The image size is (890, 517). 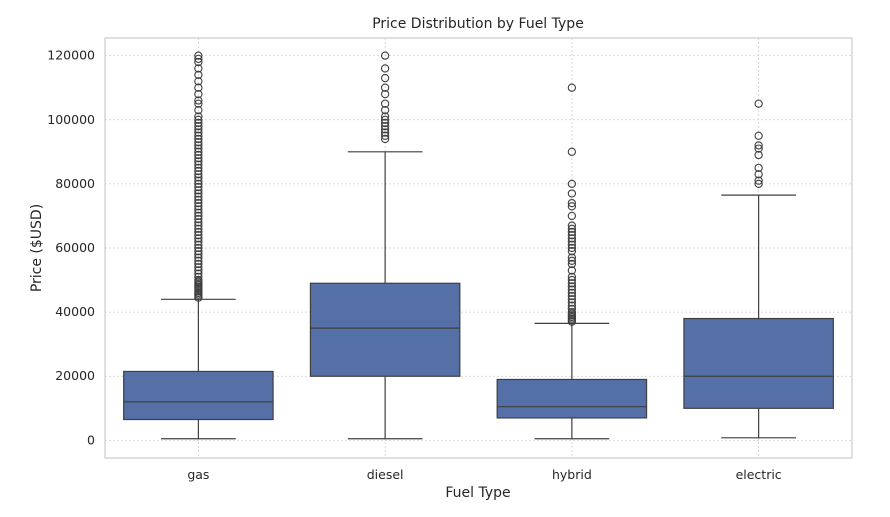 What do you see at coordinates (75, 375) in the screenshot?
I see `y-tick-label: 20000` at bounding box center [75, 375].